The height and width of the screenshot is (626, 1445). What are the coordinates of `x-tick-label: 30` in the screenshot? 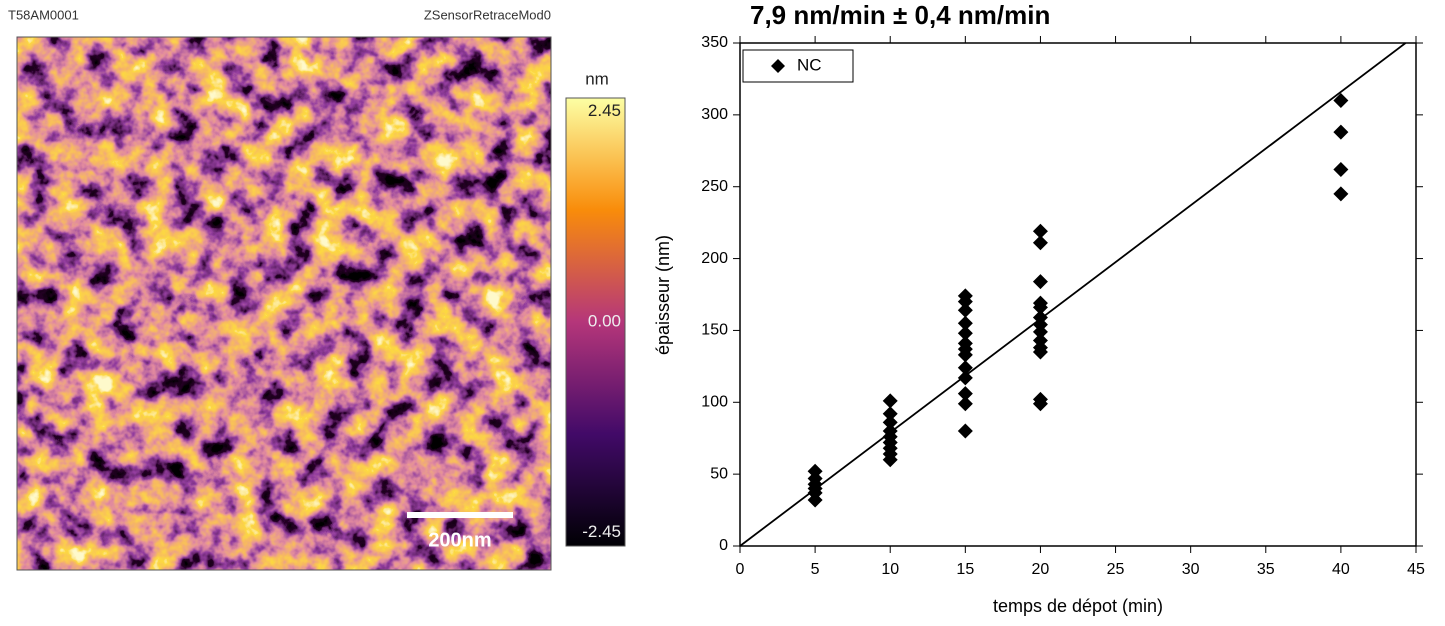 It's located at (1191, 569).